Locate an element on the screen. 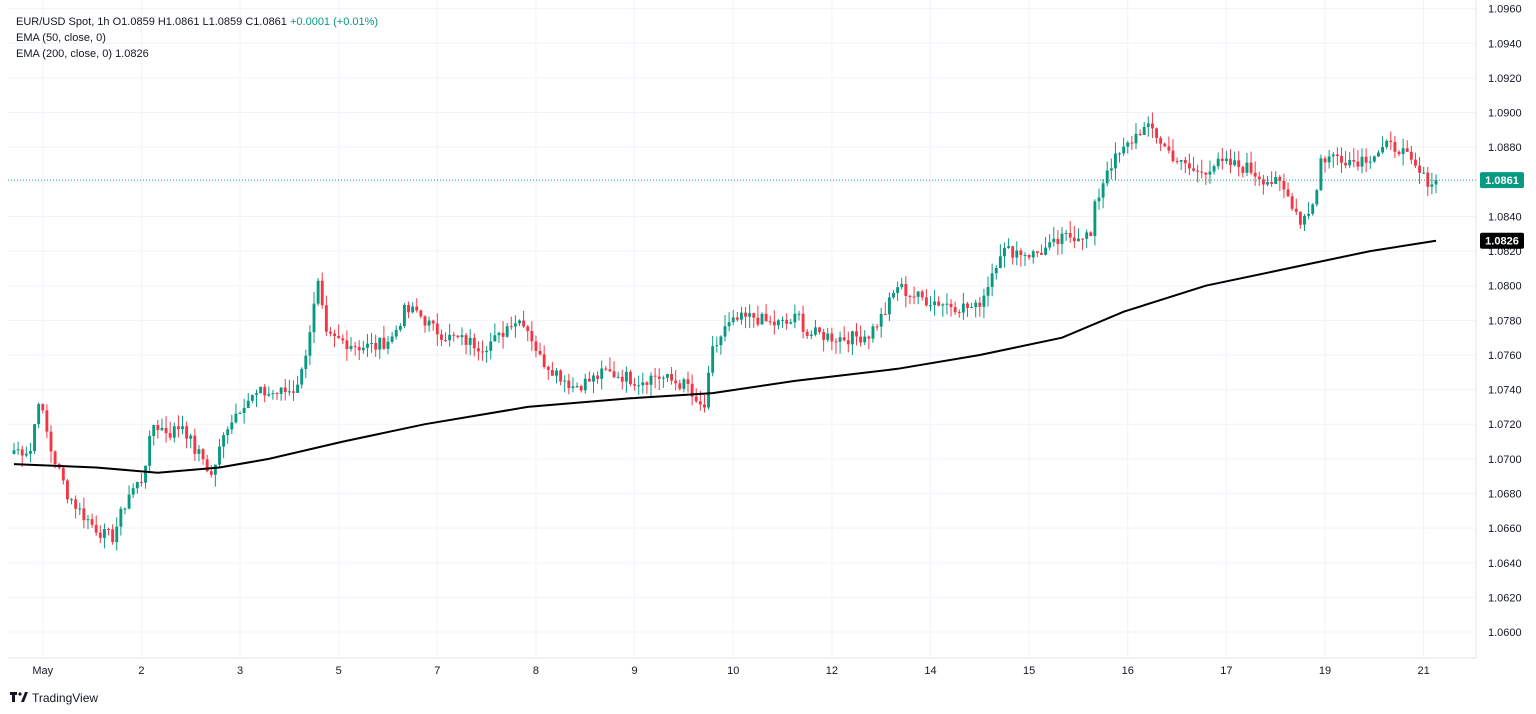 The image size is (1536, 714). x-tick-label: 3 is located at coordinates (240, 671).